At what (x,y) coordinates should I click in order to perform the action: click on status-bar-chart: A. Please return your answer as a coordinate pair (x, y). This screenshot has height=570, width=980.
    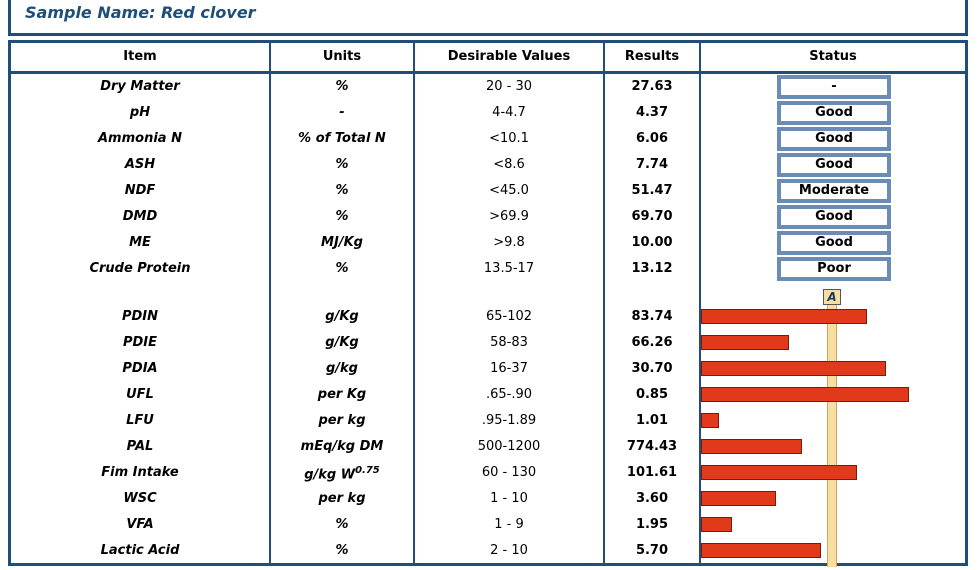
    Looking at the image, I should click on (833, 428).